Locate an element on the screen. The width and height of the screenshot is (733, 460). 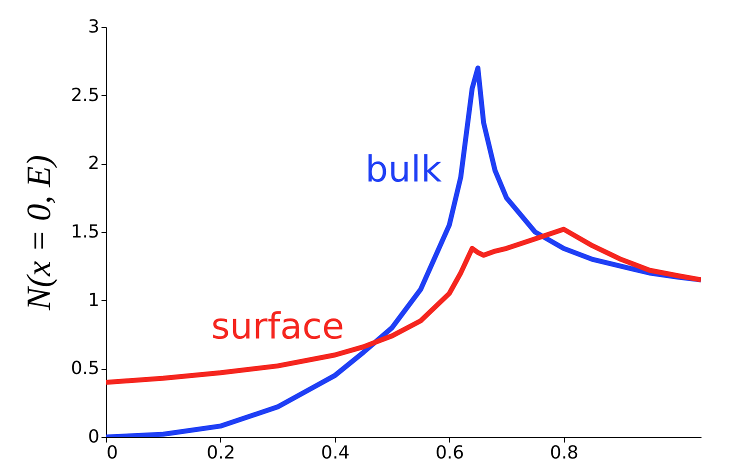
y-tick-label: 1.5 is located at coordinates (85, 232).